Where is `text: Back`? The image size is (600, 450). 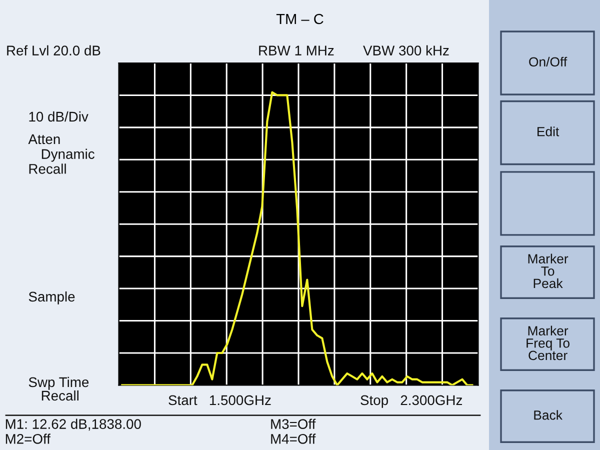
text: Back is located at coordinates (548, 415).